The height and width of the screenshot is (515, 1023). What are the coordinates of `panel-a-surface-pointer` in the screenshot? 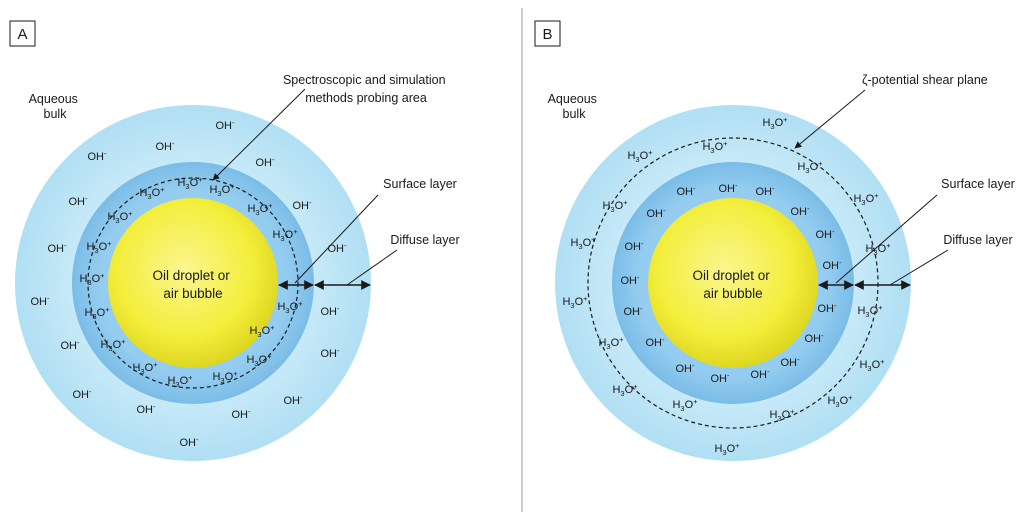 It's located at (336, 239).